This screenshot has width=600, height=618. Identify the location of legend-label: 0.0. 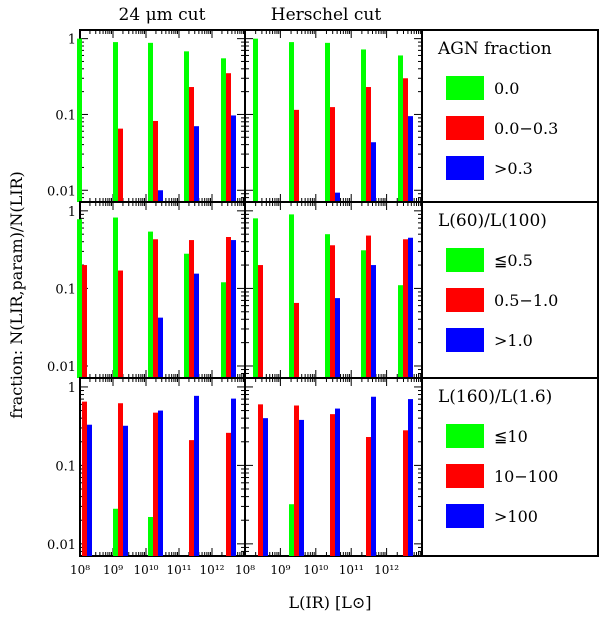
(506, 88).